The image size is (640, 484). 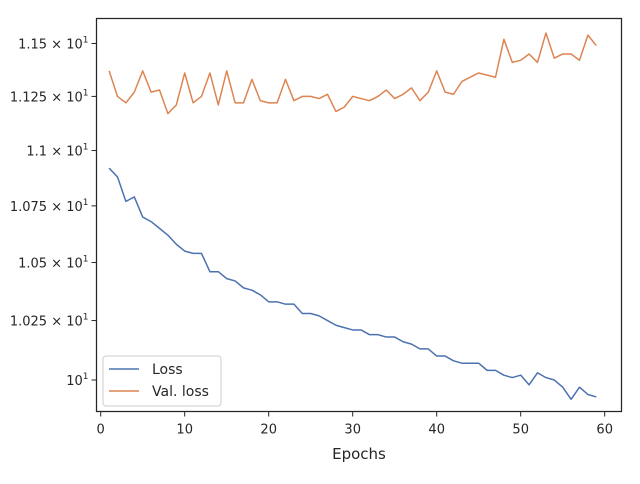 I want to click on y-tick-label: 1.15 × 10¹, so click(x=53, y=43).